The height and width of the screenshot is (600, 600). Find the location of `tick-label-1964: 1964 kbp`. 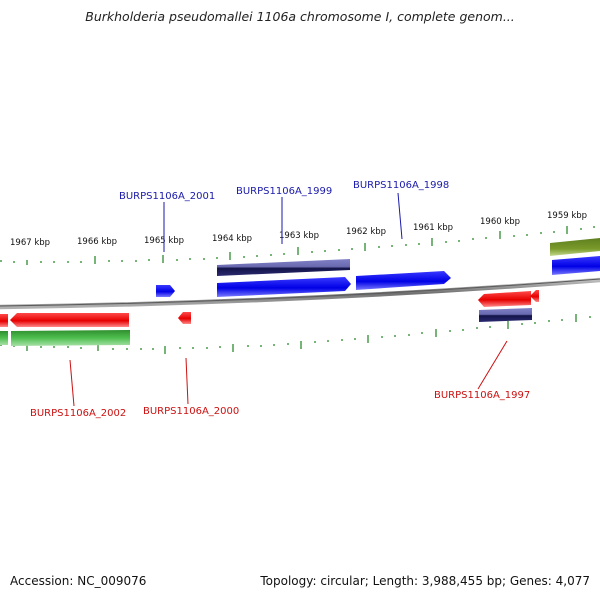

tick-label-1964: 1964 kbp is located at coordinates (232, 239).